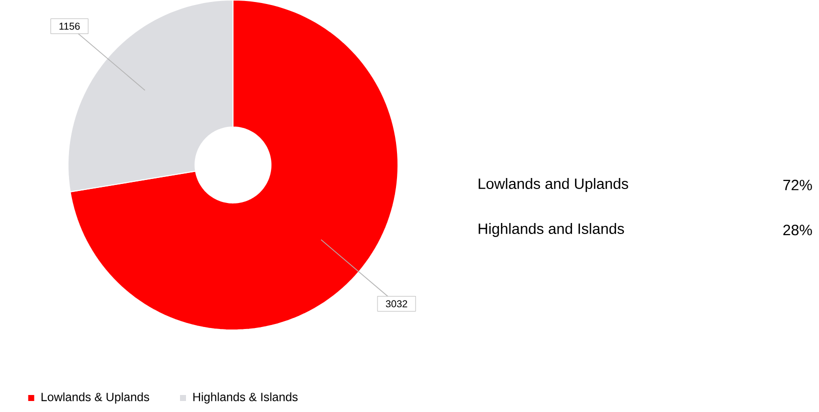 This screenshot has height=412, width=819. Describe the element at coordinates (797, 230) in the screenshot. I see `text: 28%` at that location.